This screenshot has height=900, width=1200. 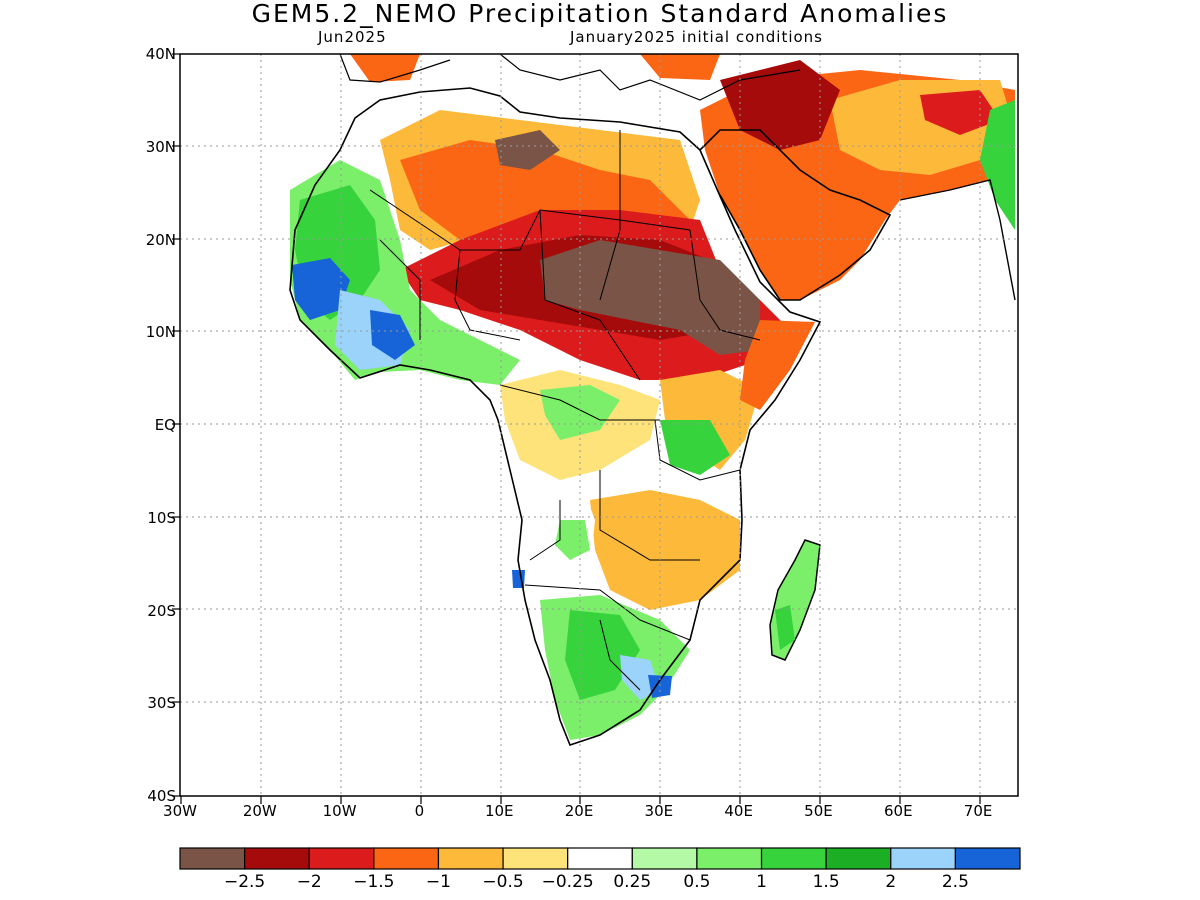 What do you see at coordinates (339, 811) in the screenshot?
I see `lon-label: 10W` at bounding box center [339, 811].